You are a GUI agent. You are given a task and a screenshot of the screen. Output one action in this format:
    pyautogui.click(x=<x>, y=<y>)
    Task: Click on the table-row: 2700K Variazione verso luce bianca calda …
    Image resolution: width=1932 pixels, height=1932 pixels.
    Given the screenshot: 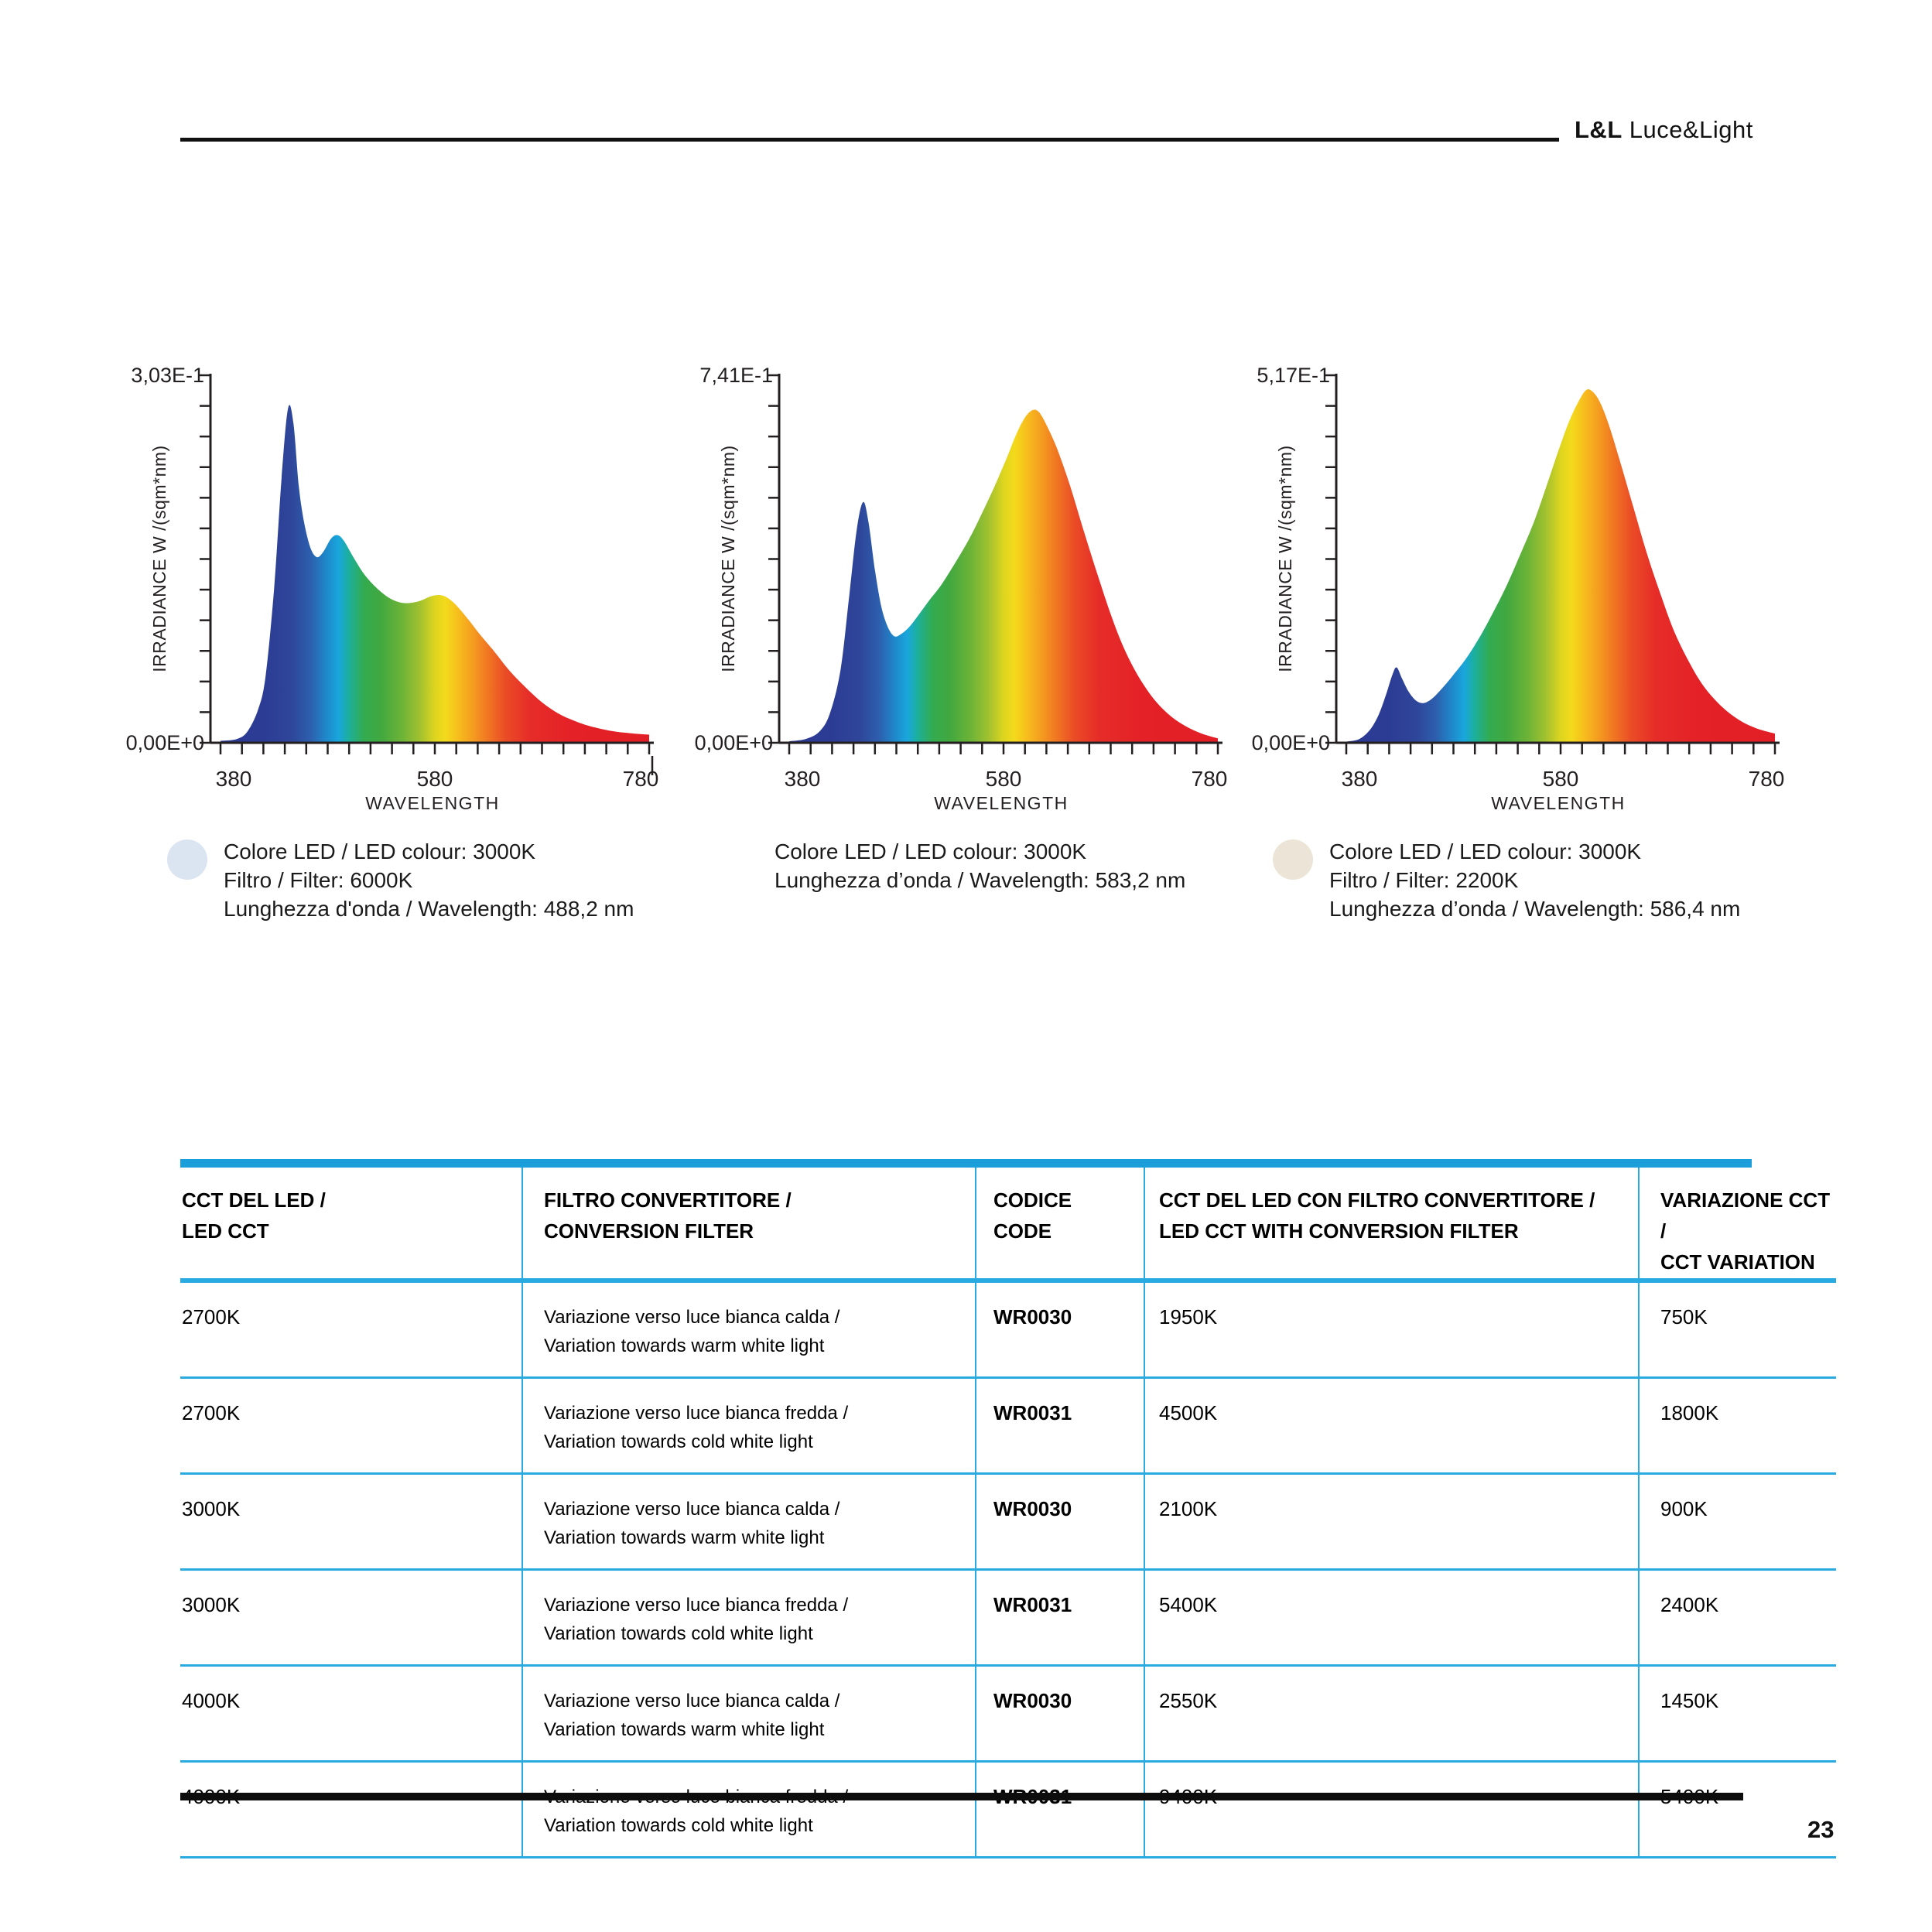 What is the action you would take?
    pyautogui.click(x=1008, y=1330)
    